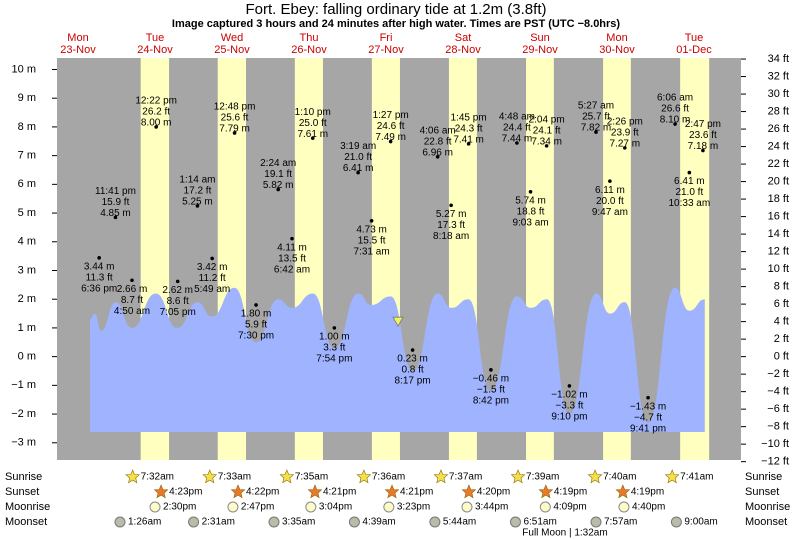 The width and height of the screenshot is (793, 539). What do you see at coordinates (292, 247) in the screenshot?
I see `tide-label: 4.11 m` at bounding box center [292, 247].